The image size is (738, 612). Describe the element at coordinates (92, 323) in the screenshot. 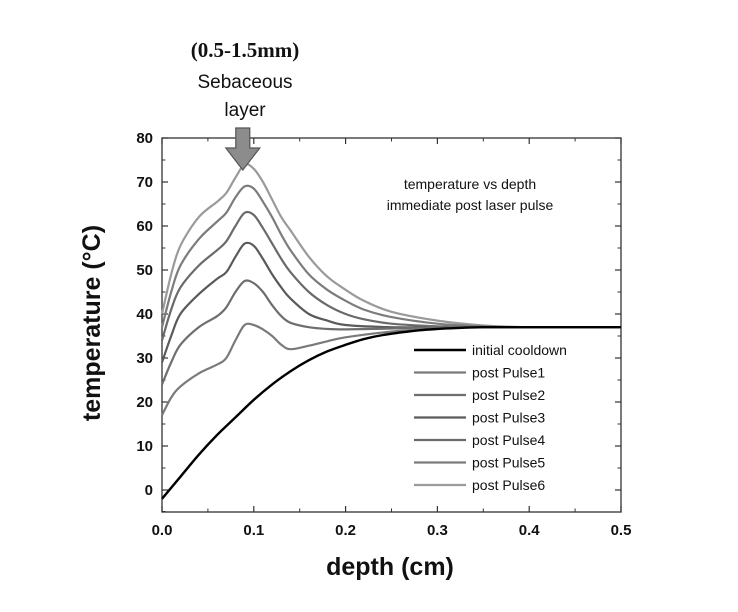

I see `y-axis-label: temperature (°C)` at that location.